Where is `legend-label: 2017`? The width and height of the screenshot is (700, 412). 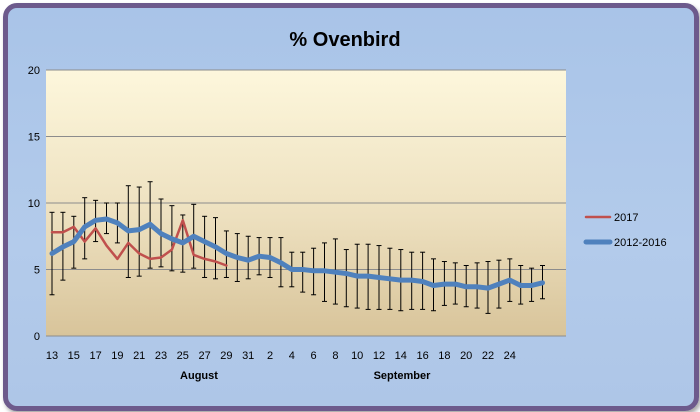 legend-label: 2017 is located at coordinates (626, 218).